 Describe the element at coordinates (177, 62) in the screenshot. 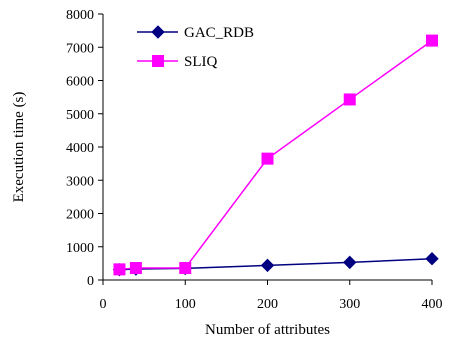

I see `legend-item-sliq: SLIQ` at that location.